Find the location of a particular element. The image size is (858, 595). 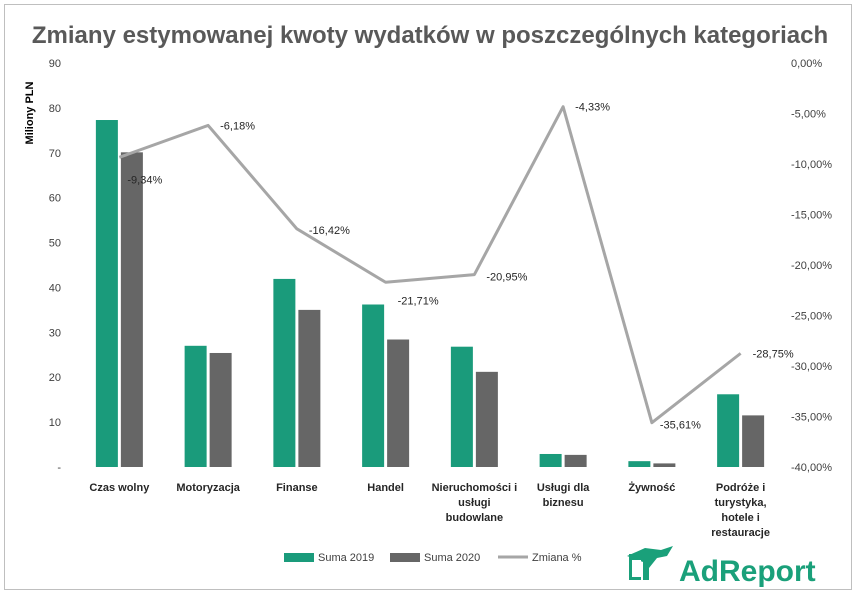

y2-tick-label: -35,00% is located at coordinates (811, 418).